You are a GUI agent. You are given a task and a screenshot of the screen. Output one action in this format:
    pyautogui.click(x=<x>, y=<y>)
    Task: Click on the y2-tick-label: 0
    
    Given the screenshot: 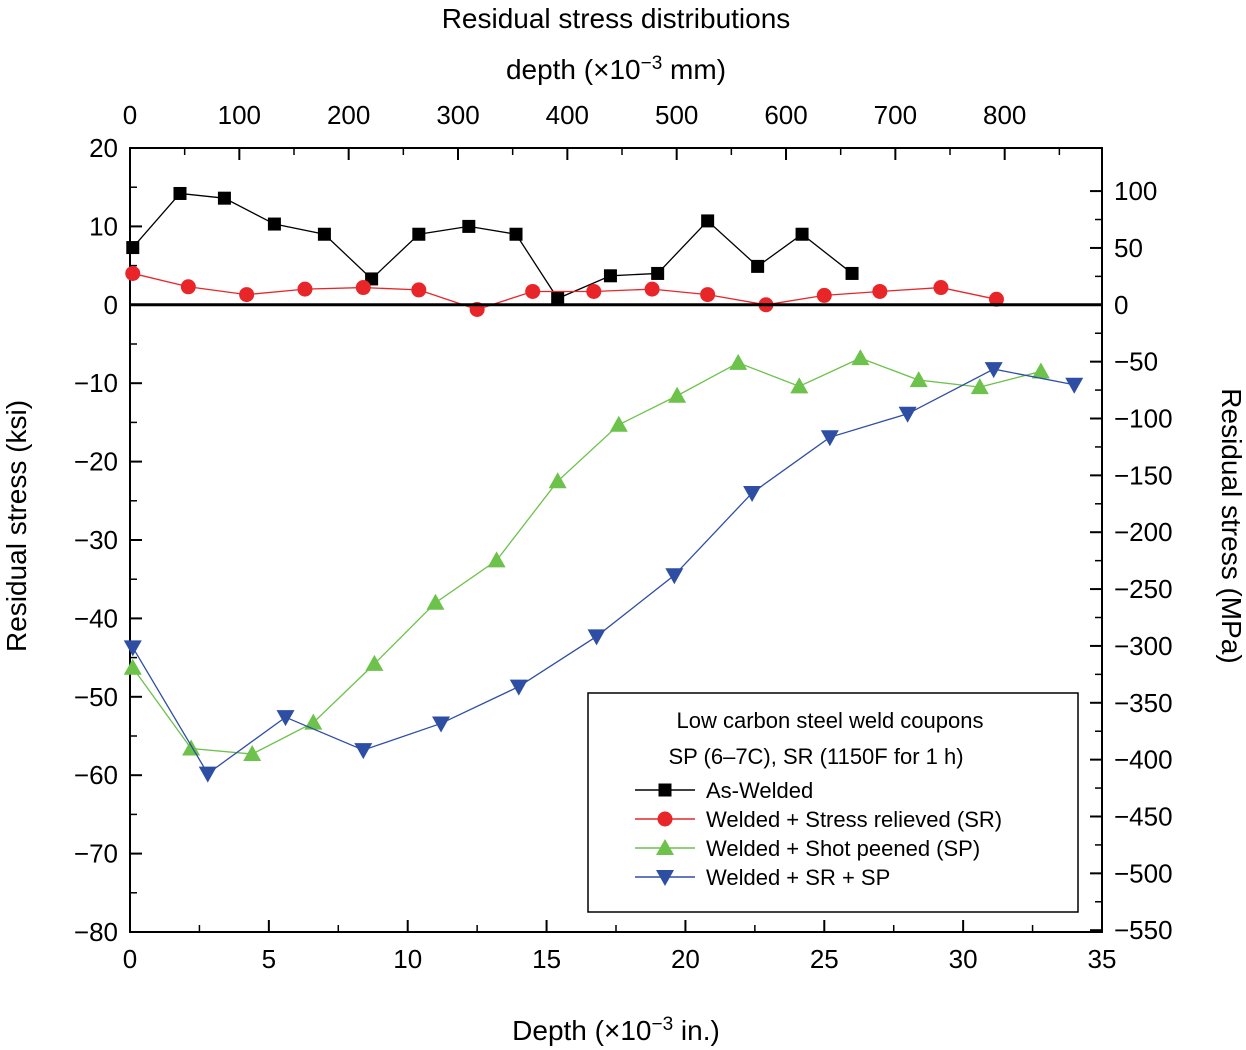 What is the action you would take?
    pyautogui.click(x=1121, y=305)
    